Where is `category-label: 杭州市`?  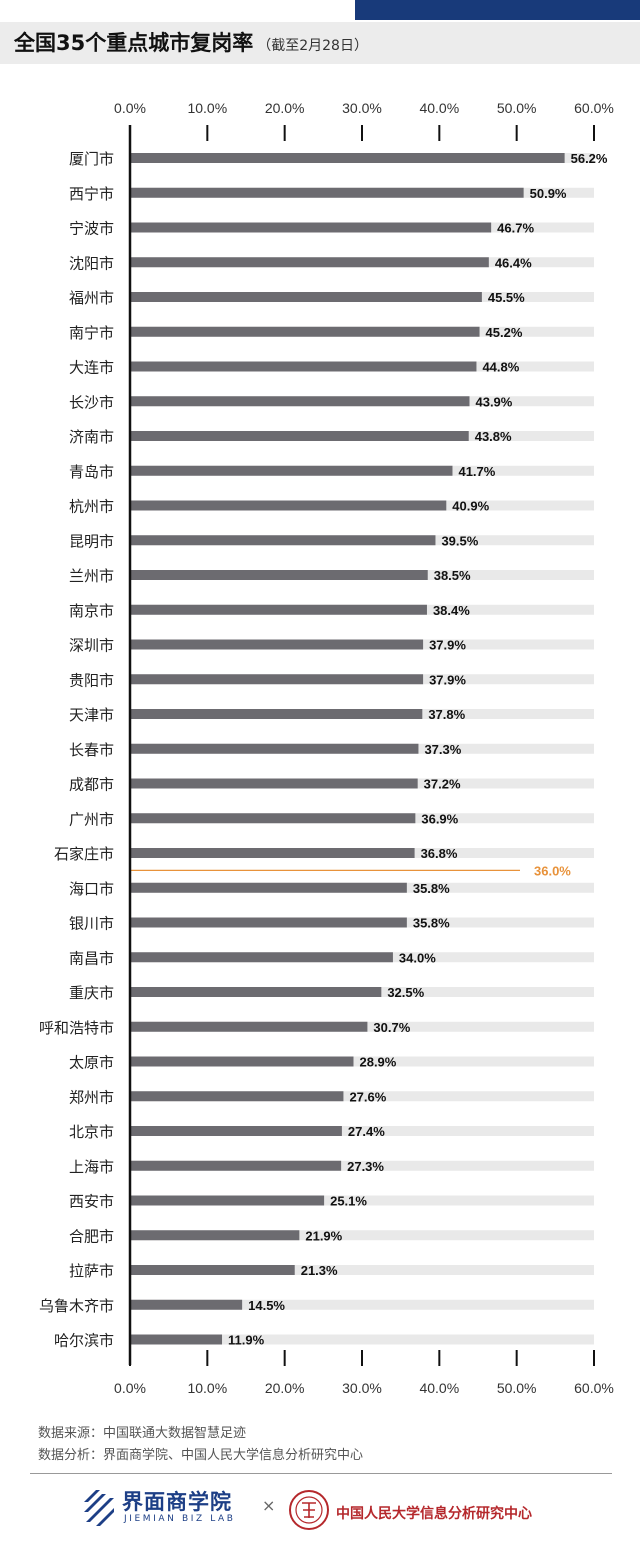 category-label: 杭州市 is located at coordinates (91, 507).